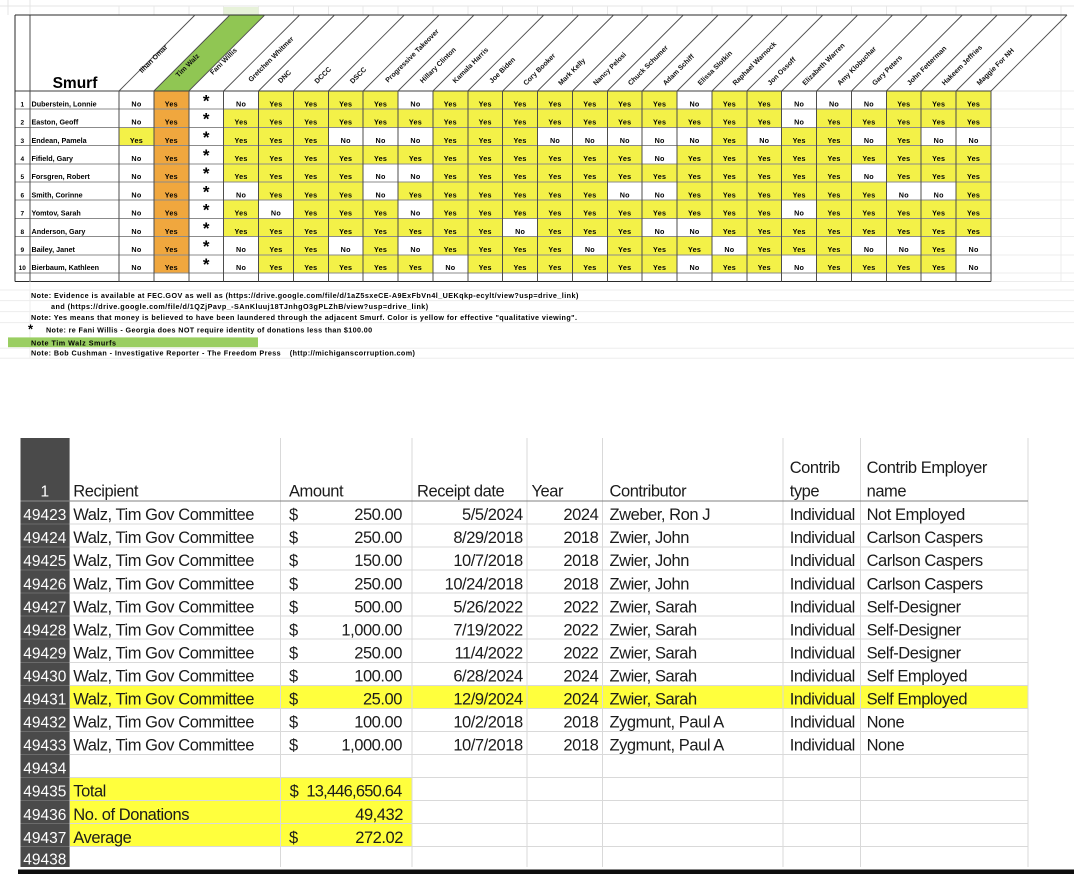 This screenshot has height=891, width=1074. I want to click on svg-text: 49436, so click(44, 815).